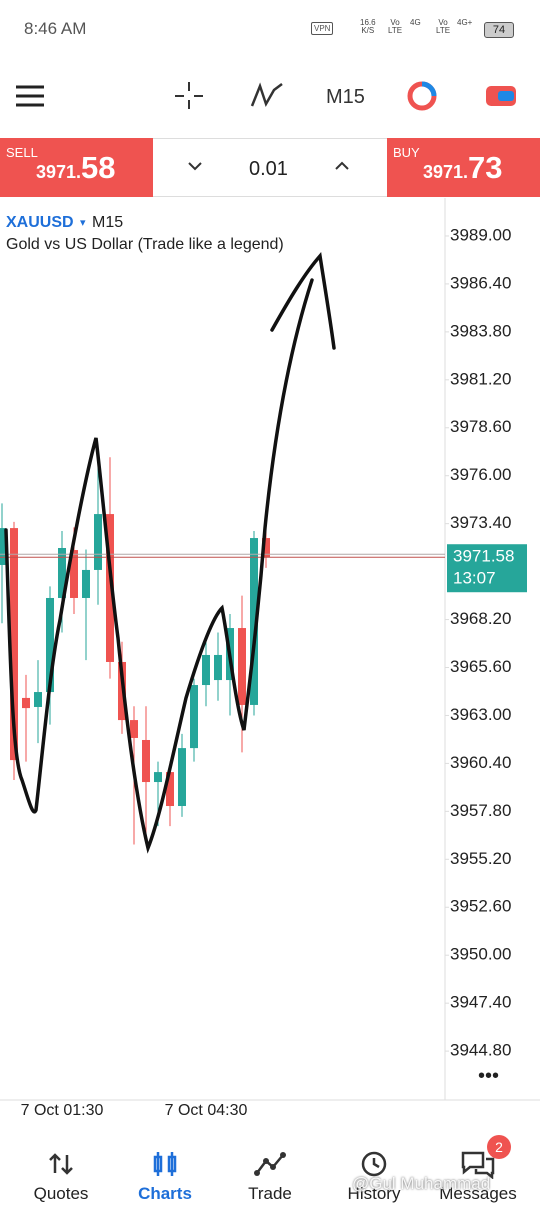 This screenshot has width=540, height=1218. I want to click on timeframe-button: M15, so click(345, 97).